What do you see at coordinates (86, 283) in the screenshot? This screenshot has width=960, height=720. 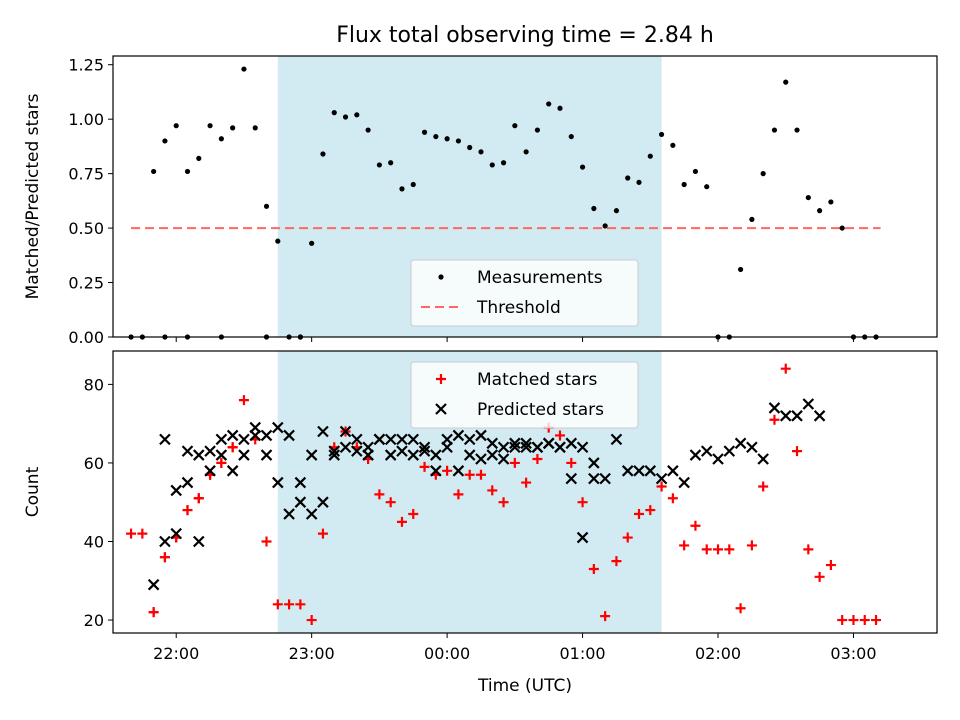 I see `top-y-tick-label: 0.25` at bounding box center [86, 283].